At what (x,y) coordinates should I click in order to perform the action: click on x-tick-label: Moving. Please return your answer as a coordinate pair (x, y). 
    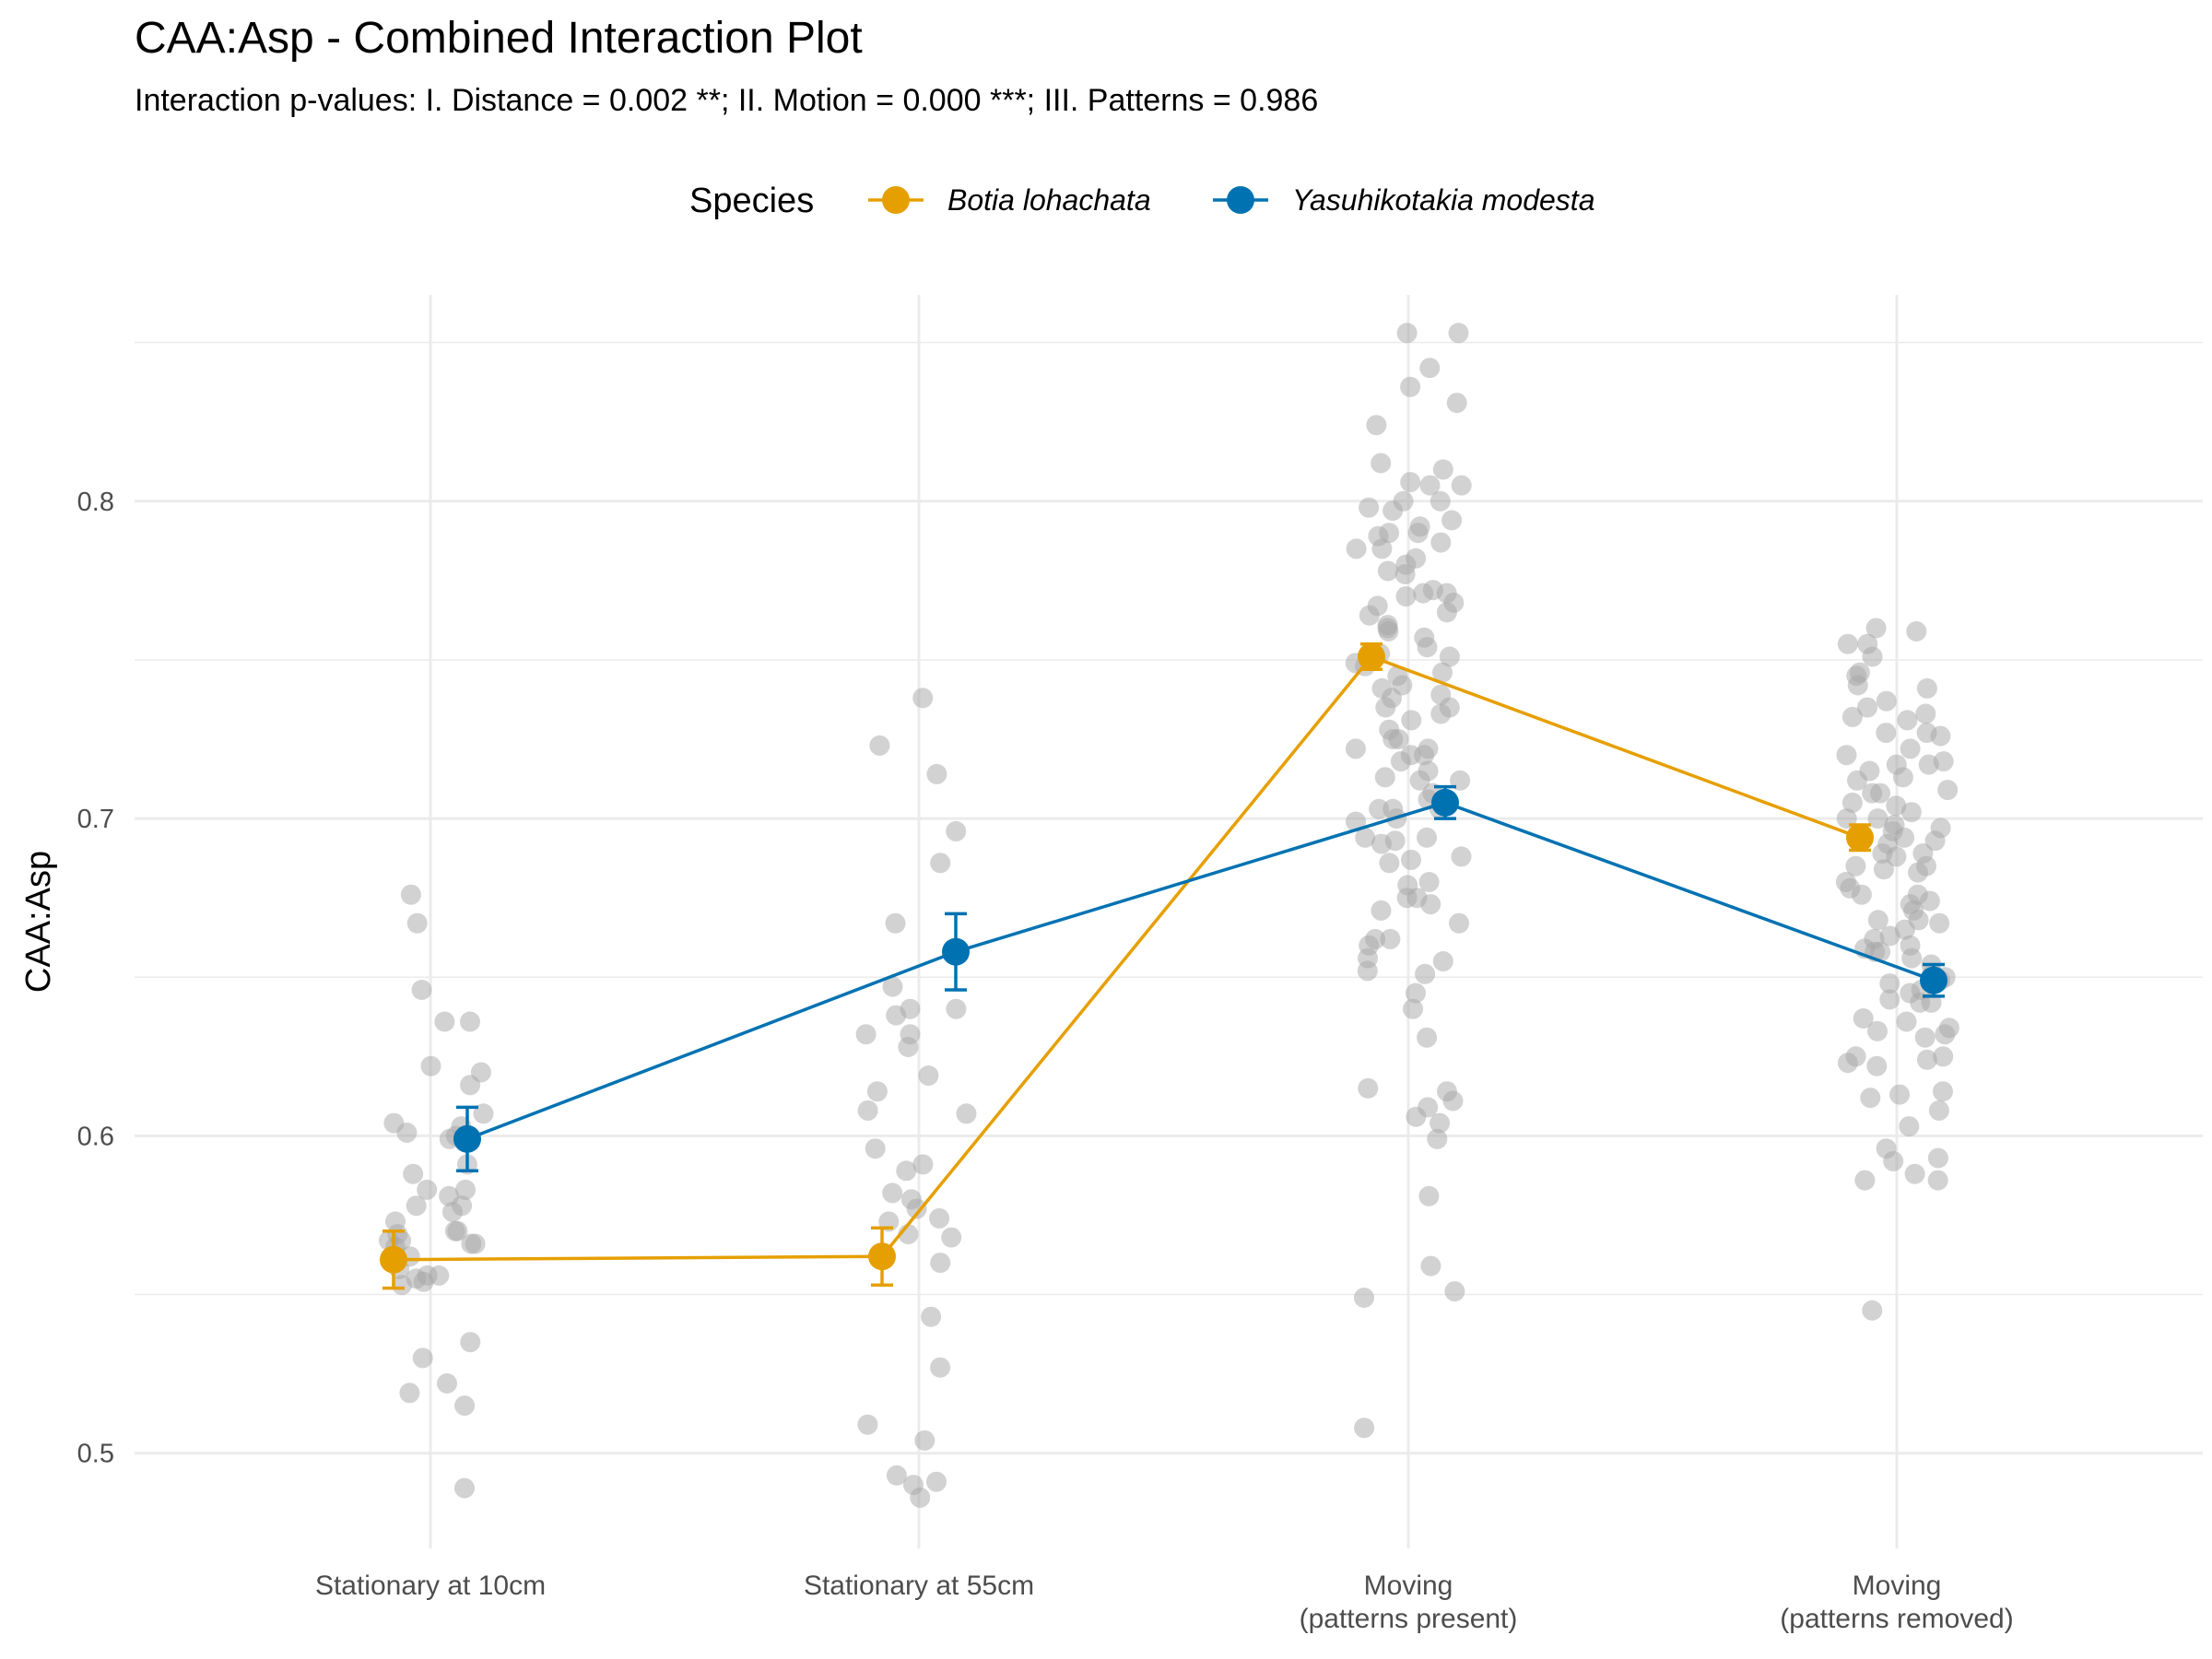
    Looking at the image, I should click on (1897, 1586).